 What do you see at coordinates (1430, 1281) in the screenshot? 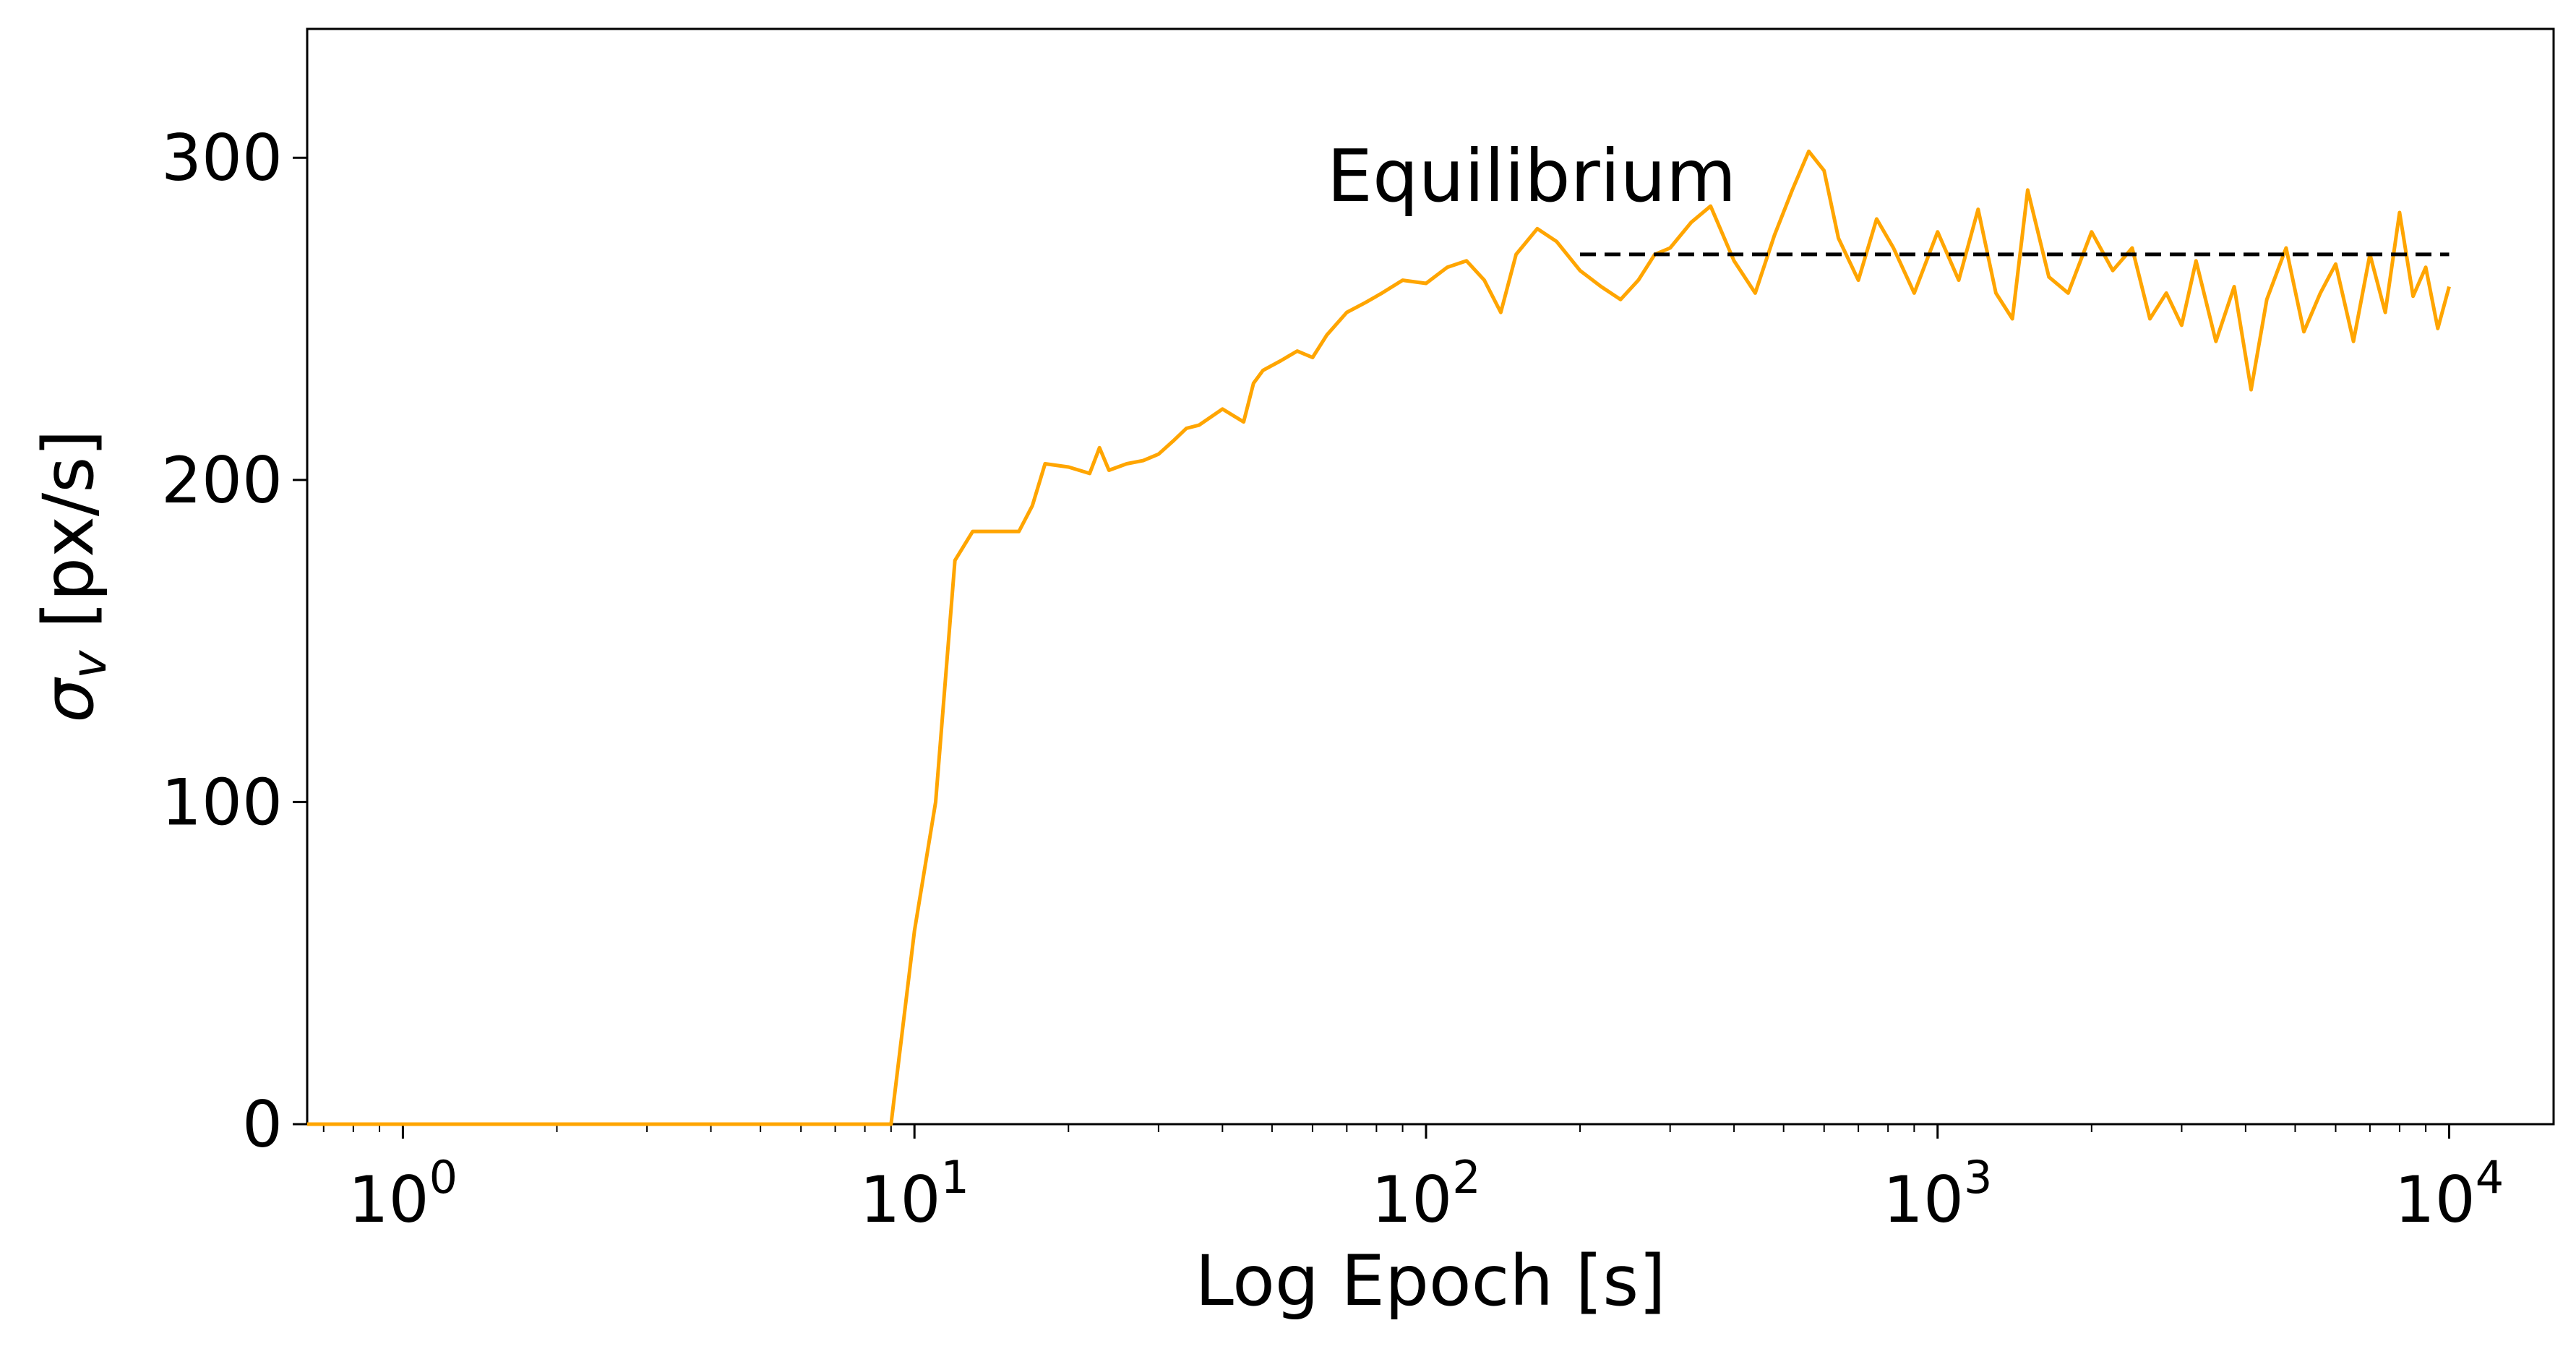
I see `x-axis-label: Log Epoch [s]` at bounding box center [1430, 1281].